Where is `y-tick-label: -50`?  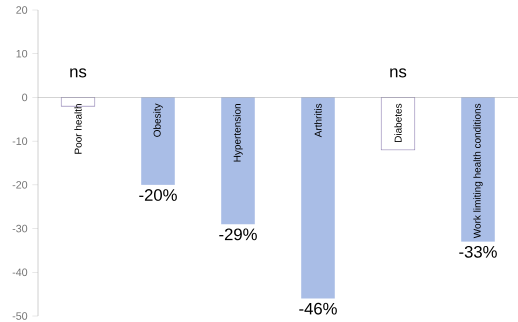 y-tick-label: -50 is located at coordinates (20, 316).